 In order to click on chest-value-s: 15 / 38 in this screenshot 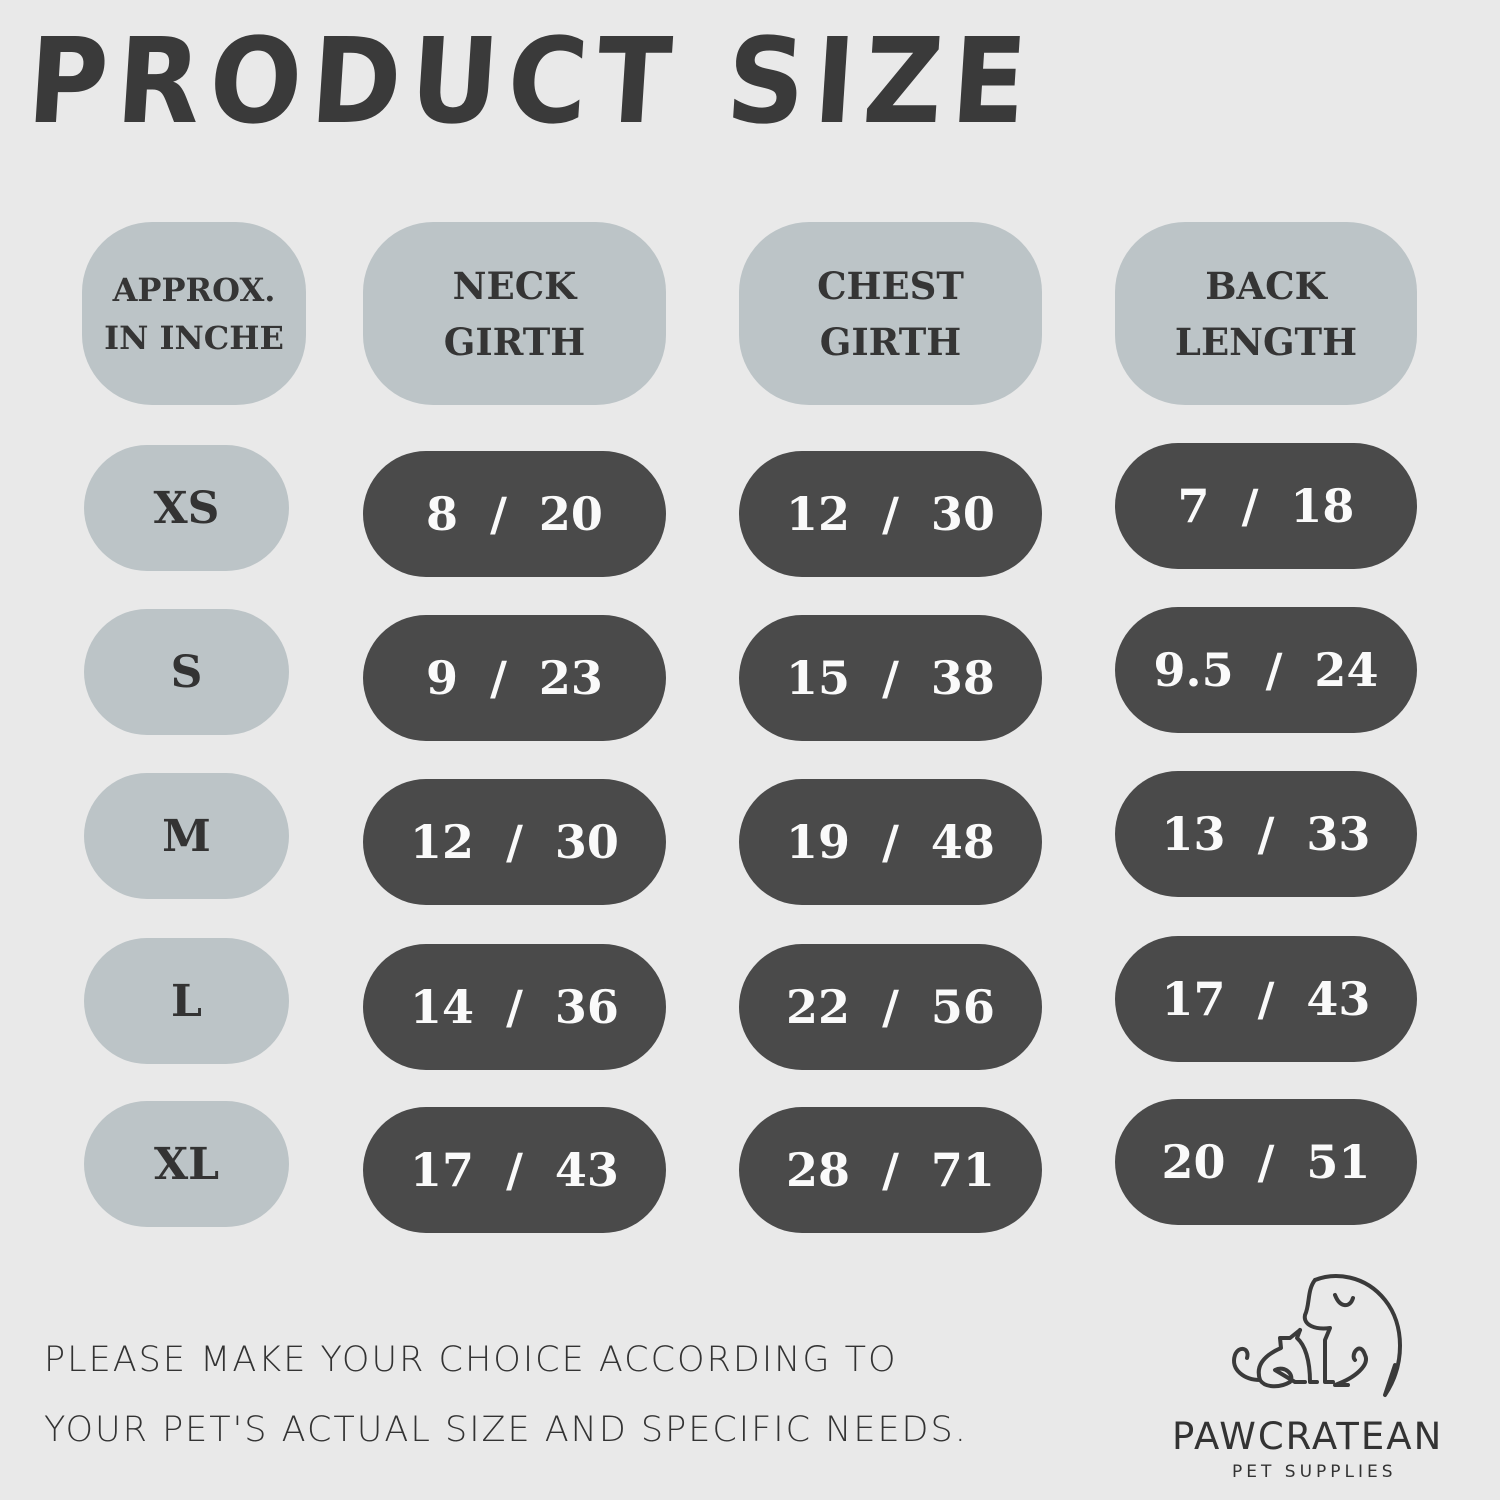, I will do `click(890, 678)`.